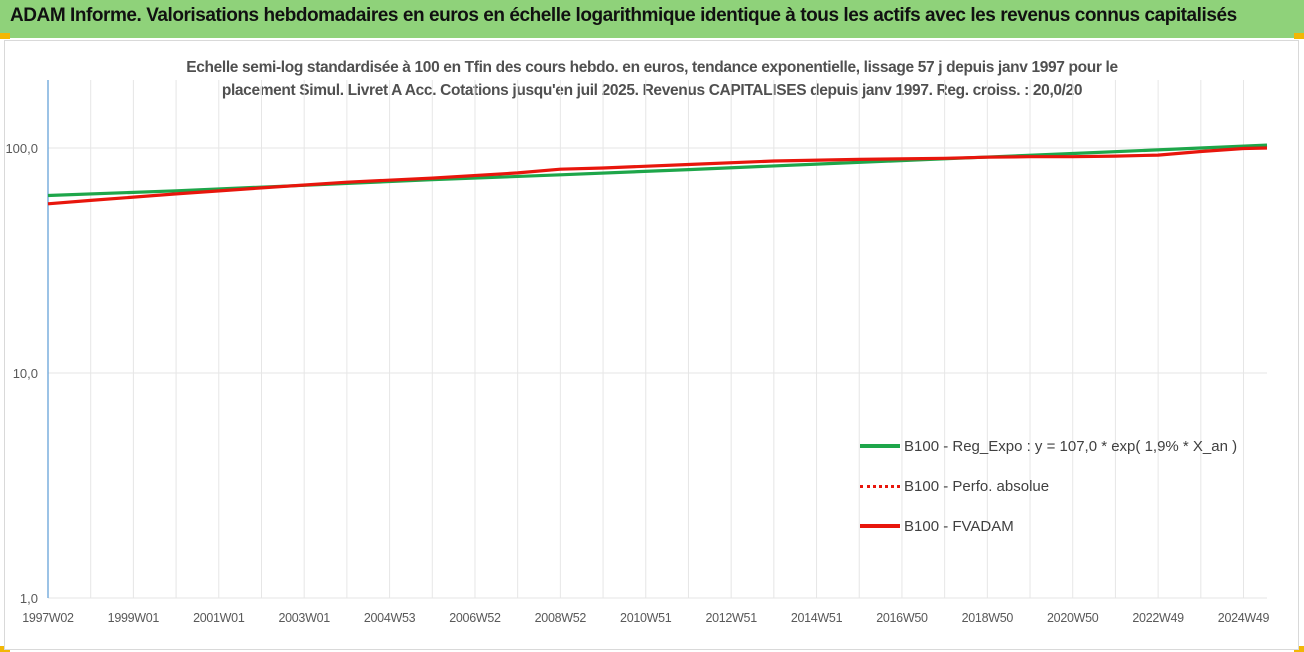 This screenshot has width=1304, height=652. Describe the element at coordinates (1158, 618) in the screenshot. I see `x-tick-label: 2022W49` at that location.